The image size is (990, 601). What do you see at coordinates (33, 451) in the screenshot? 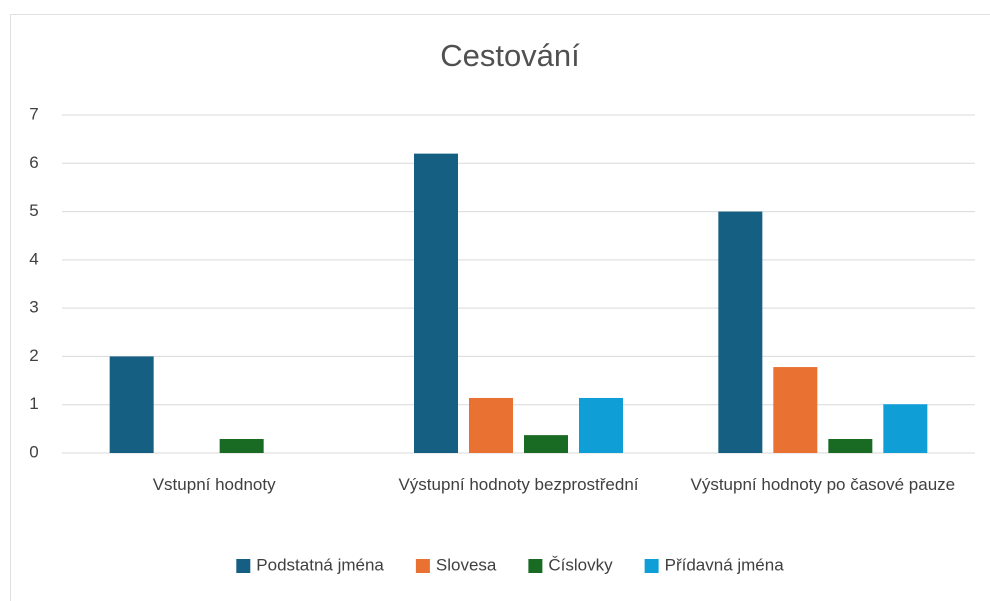
I see `y-tick-label: 0` at bounding box center [33, 451].